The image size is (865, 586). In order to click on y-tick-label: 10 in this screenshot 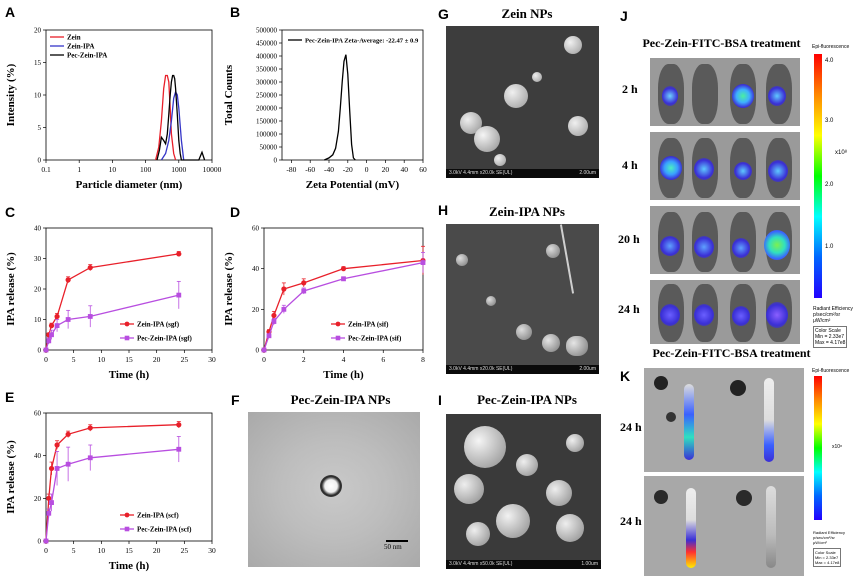, I will do `click(38, 96)`.